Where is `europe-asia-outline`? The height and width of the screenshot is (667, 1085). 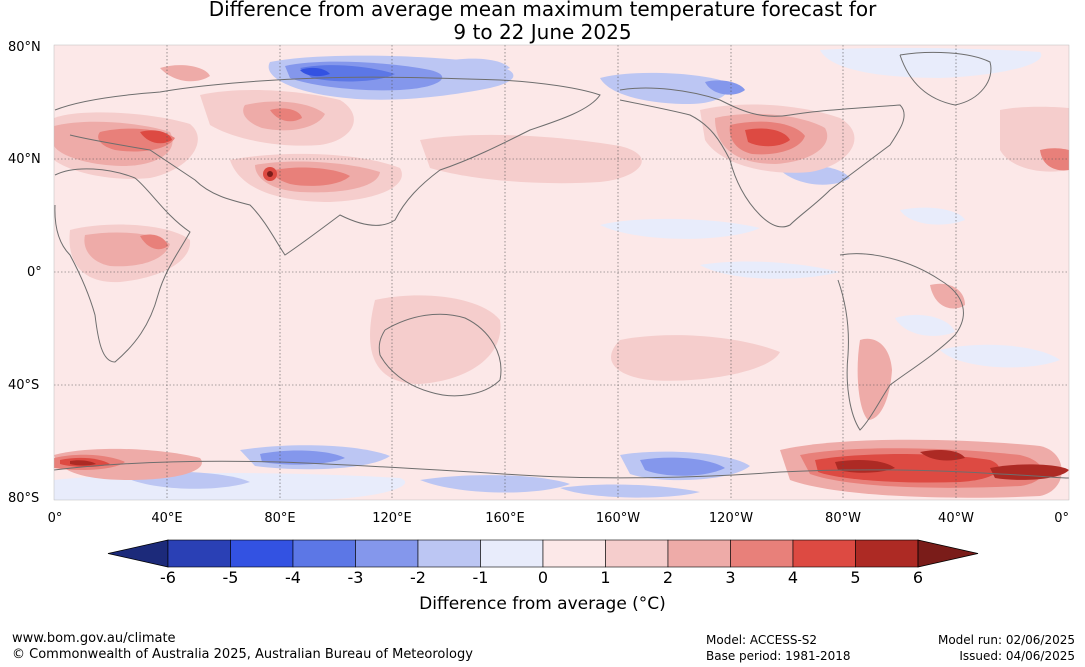
europe-asia-outline is located at coordinates (327, 166).